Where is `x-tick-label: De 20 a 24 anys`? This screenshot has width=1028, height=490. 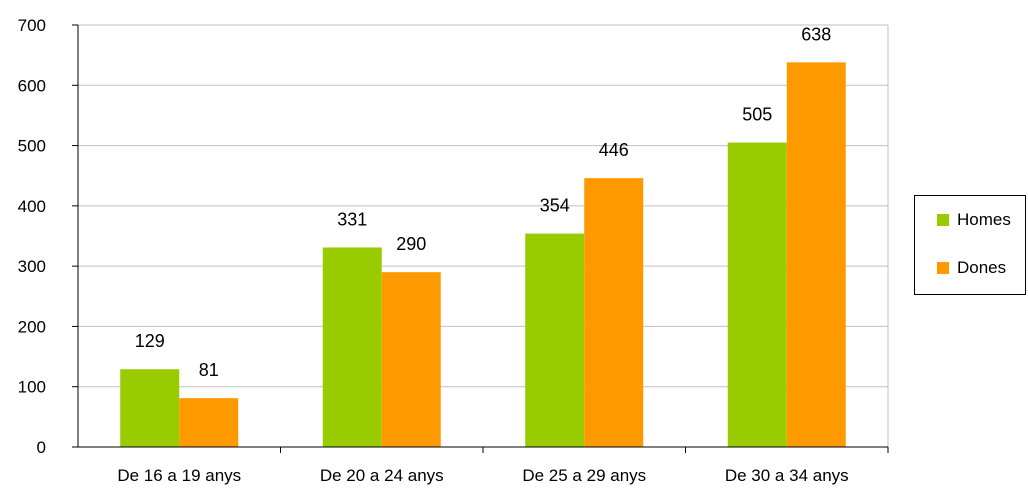 x-tick-label: De 20 a 24 anys is located at coordinates (382, 475).